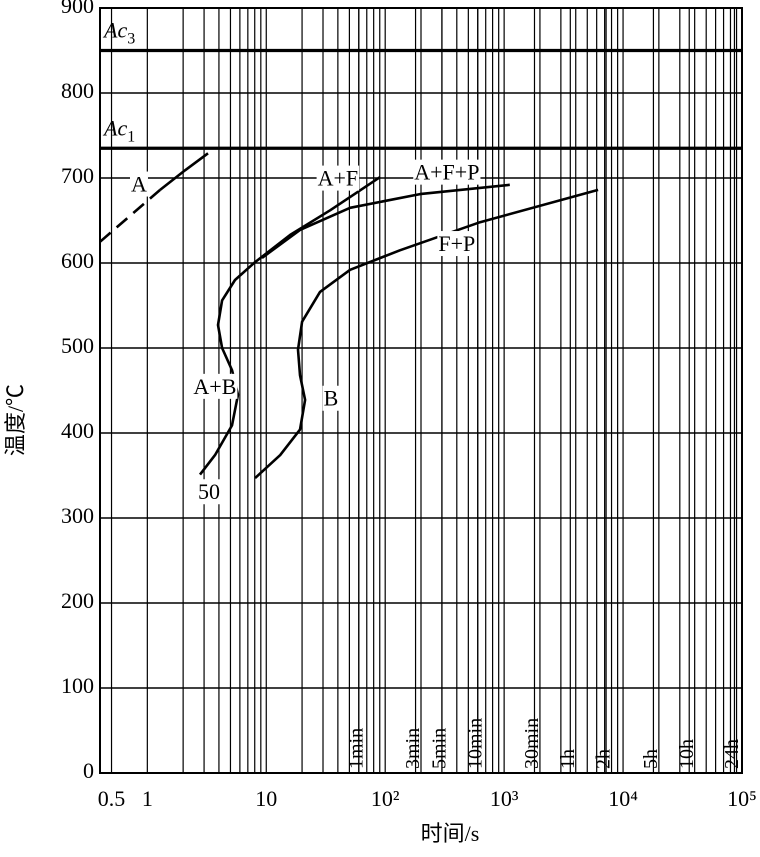  Describe the element at coordinates (742, 798) in the screenshot. I see `x-tick-label: 10⁵` at that location.